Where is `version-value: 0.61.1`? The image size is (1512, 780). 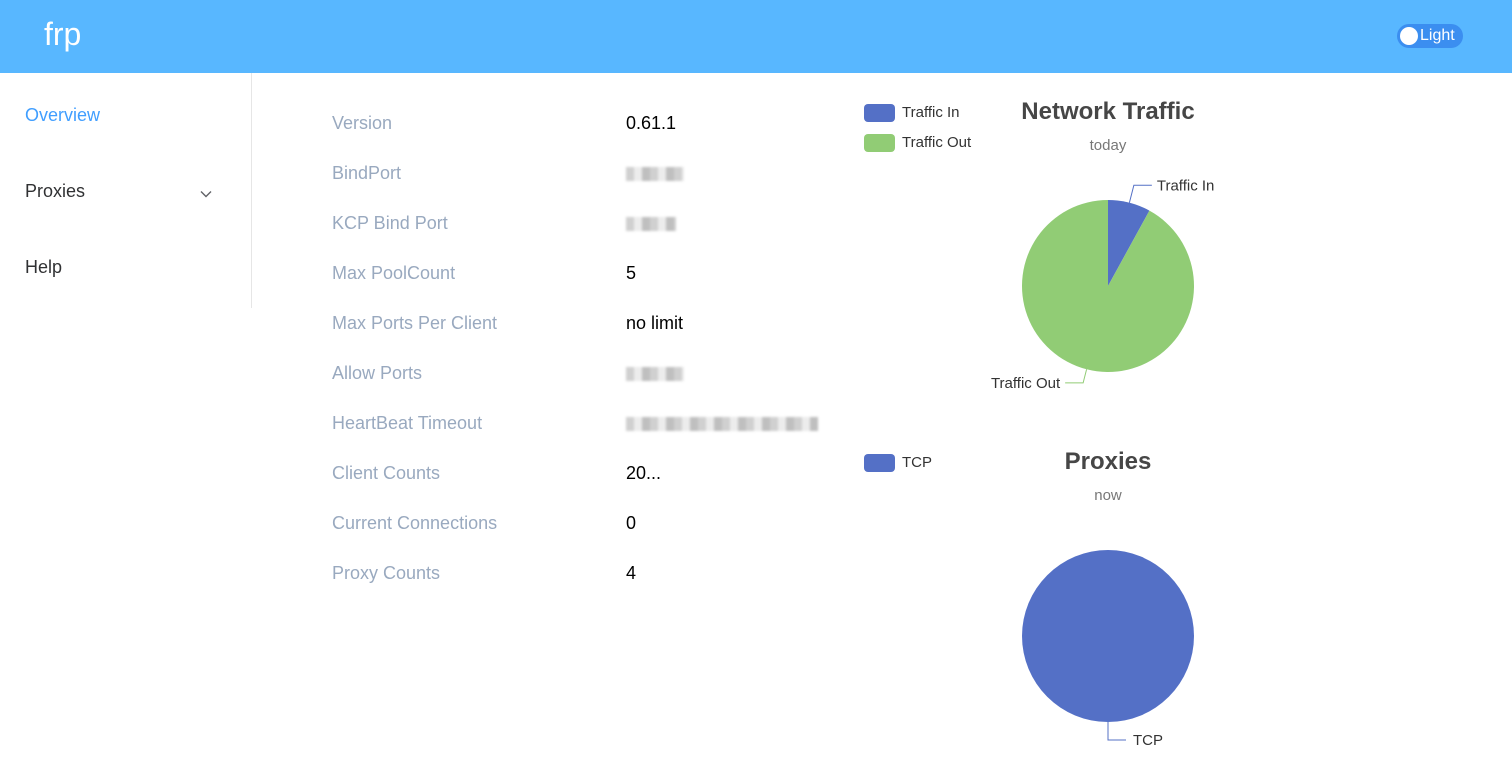 version-value: 0.61.1 is located at coordinates (651, 123).